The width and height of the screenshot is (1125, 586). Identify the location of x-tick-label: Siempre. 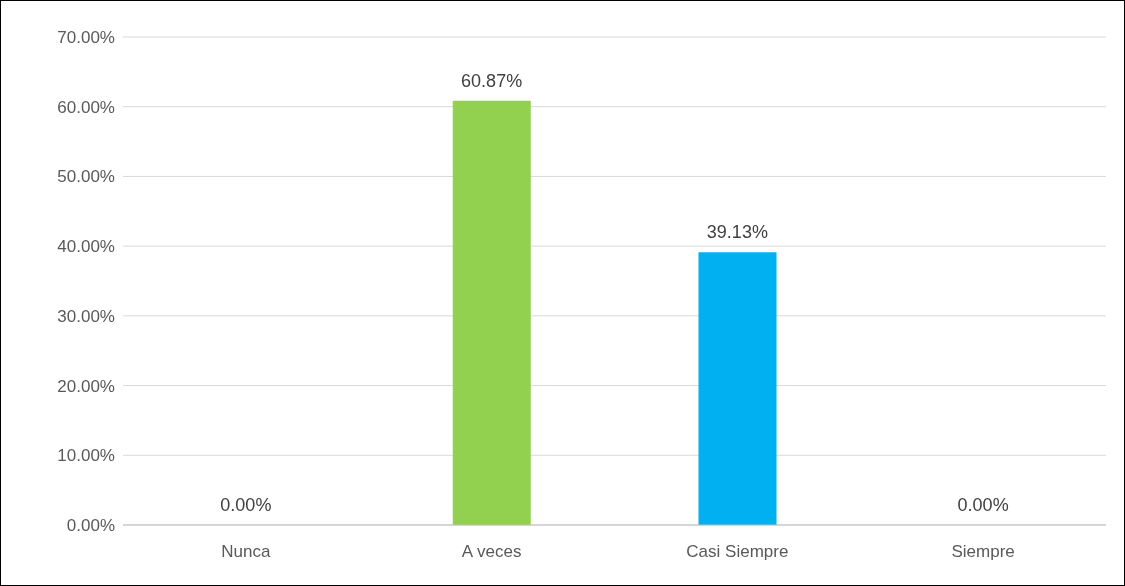
(983, 552).